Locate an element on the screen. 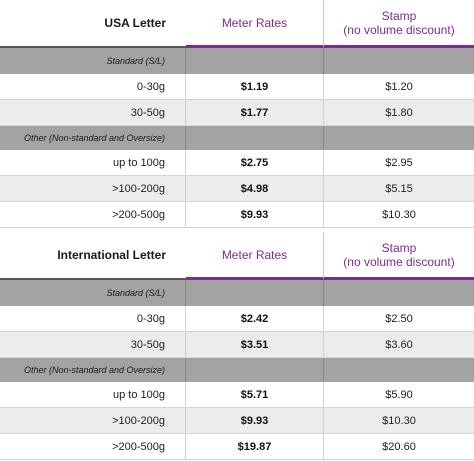 The image size is (474, 461). meter-cell: $5.71 is located at coordinates (255, 394).